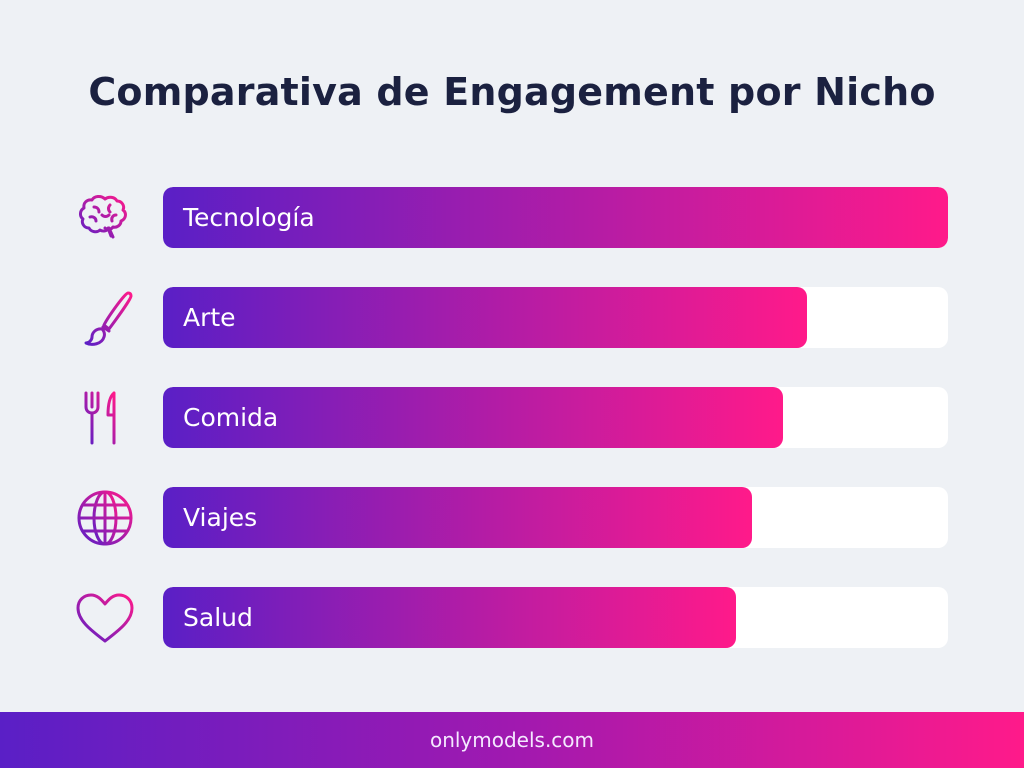 This screenshot has height=768, width=1024. Describe the element at coordinates (231, 417) in the screenshot. I see `category-label: Comida` at that location.